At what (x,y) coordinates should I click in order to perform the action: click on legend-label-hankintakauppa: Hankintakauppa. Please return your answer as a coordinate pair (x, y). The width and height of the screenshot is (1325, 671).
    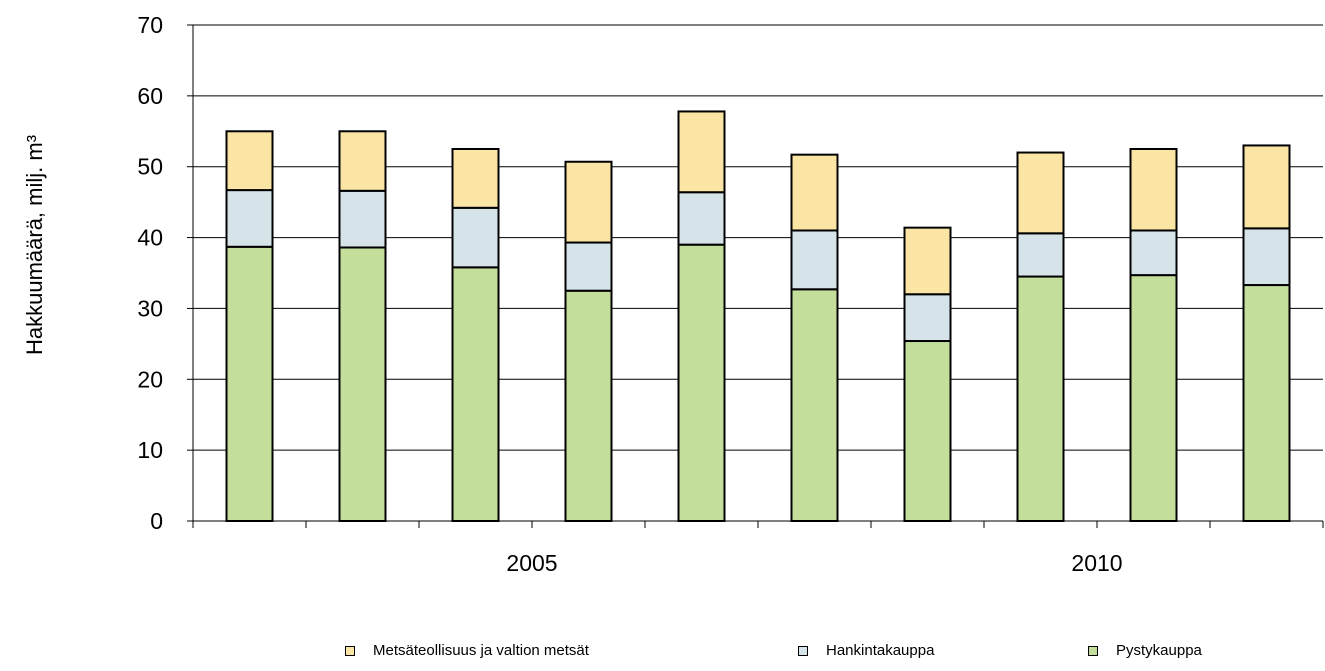
    Looking at the image, I should click on (880, 650).